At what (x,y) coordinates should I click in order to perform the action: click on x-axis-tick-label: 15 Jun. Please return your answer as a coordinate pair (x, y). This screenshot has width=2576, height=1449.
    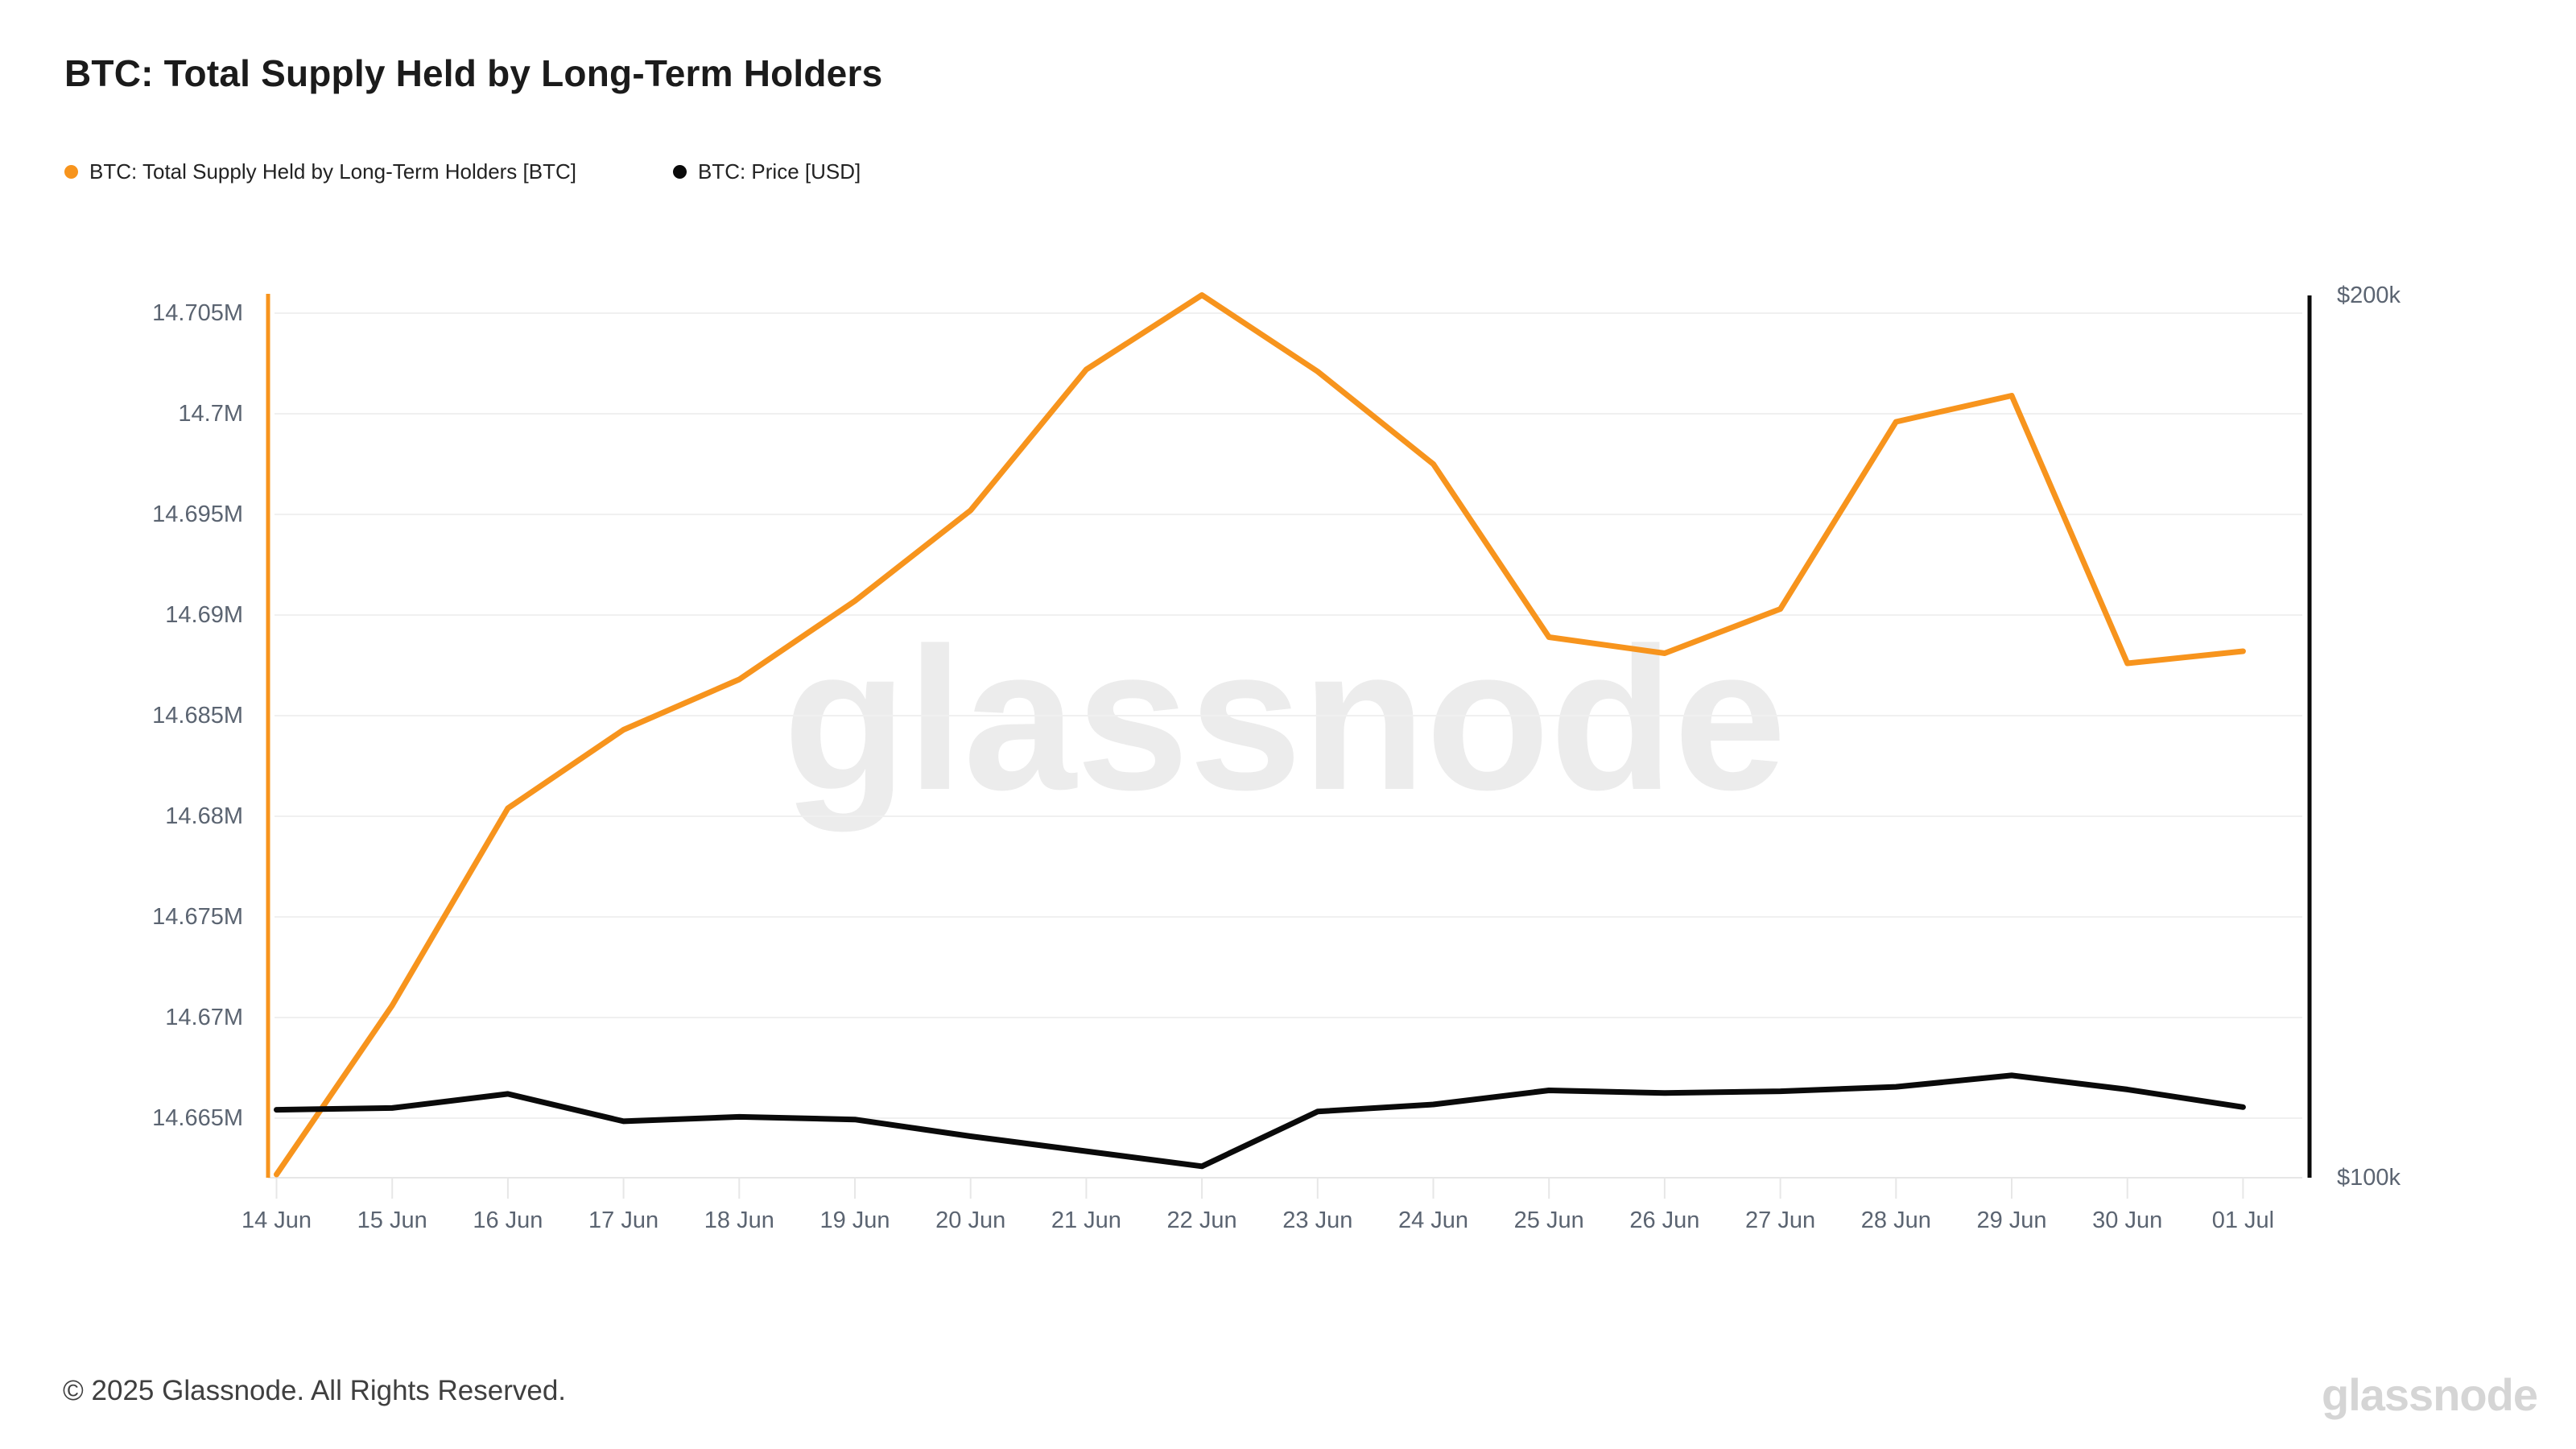
    Looking at the image, I should click on (392, 1220).